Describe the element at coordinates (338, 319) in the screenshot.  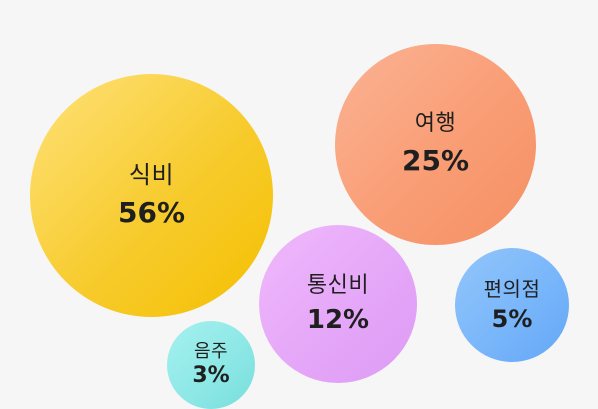
I see `bubble-telecom-percent: 12%` at that location.